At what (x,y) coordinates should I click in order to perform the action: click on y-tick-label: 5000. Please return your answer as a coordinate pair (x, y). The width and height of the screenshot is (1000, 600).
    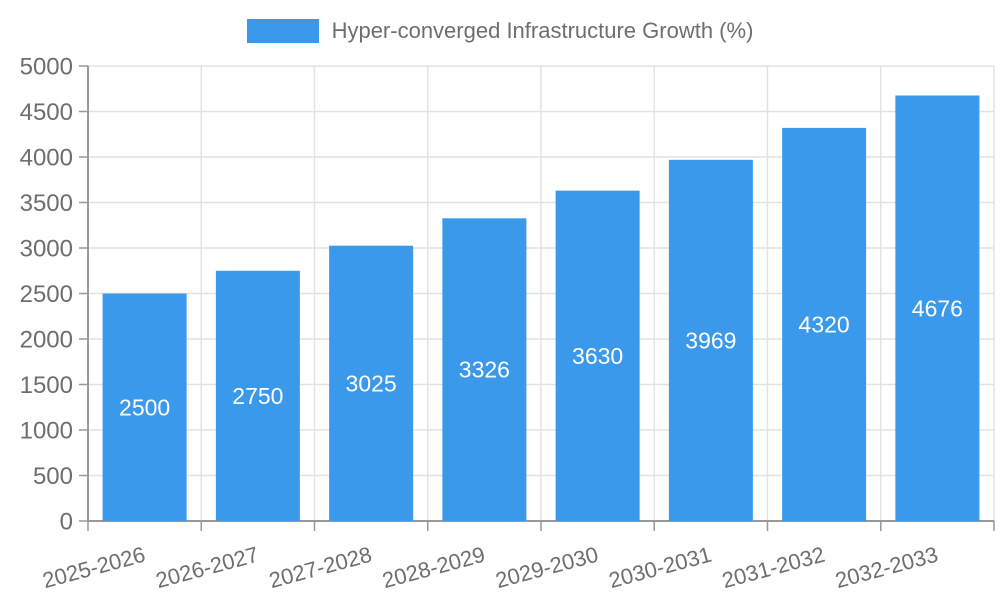
    Looking at the image, I should click on (46, 66).